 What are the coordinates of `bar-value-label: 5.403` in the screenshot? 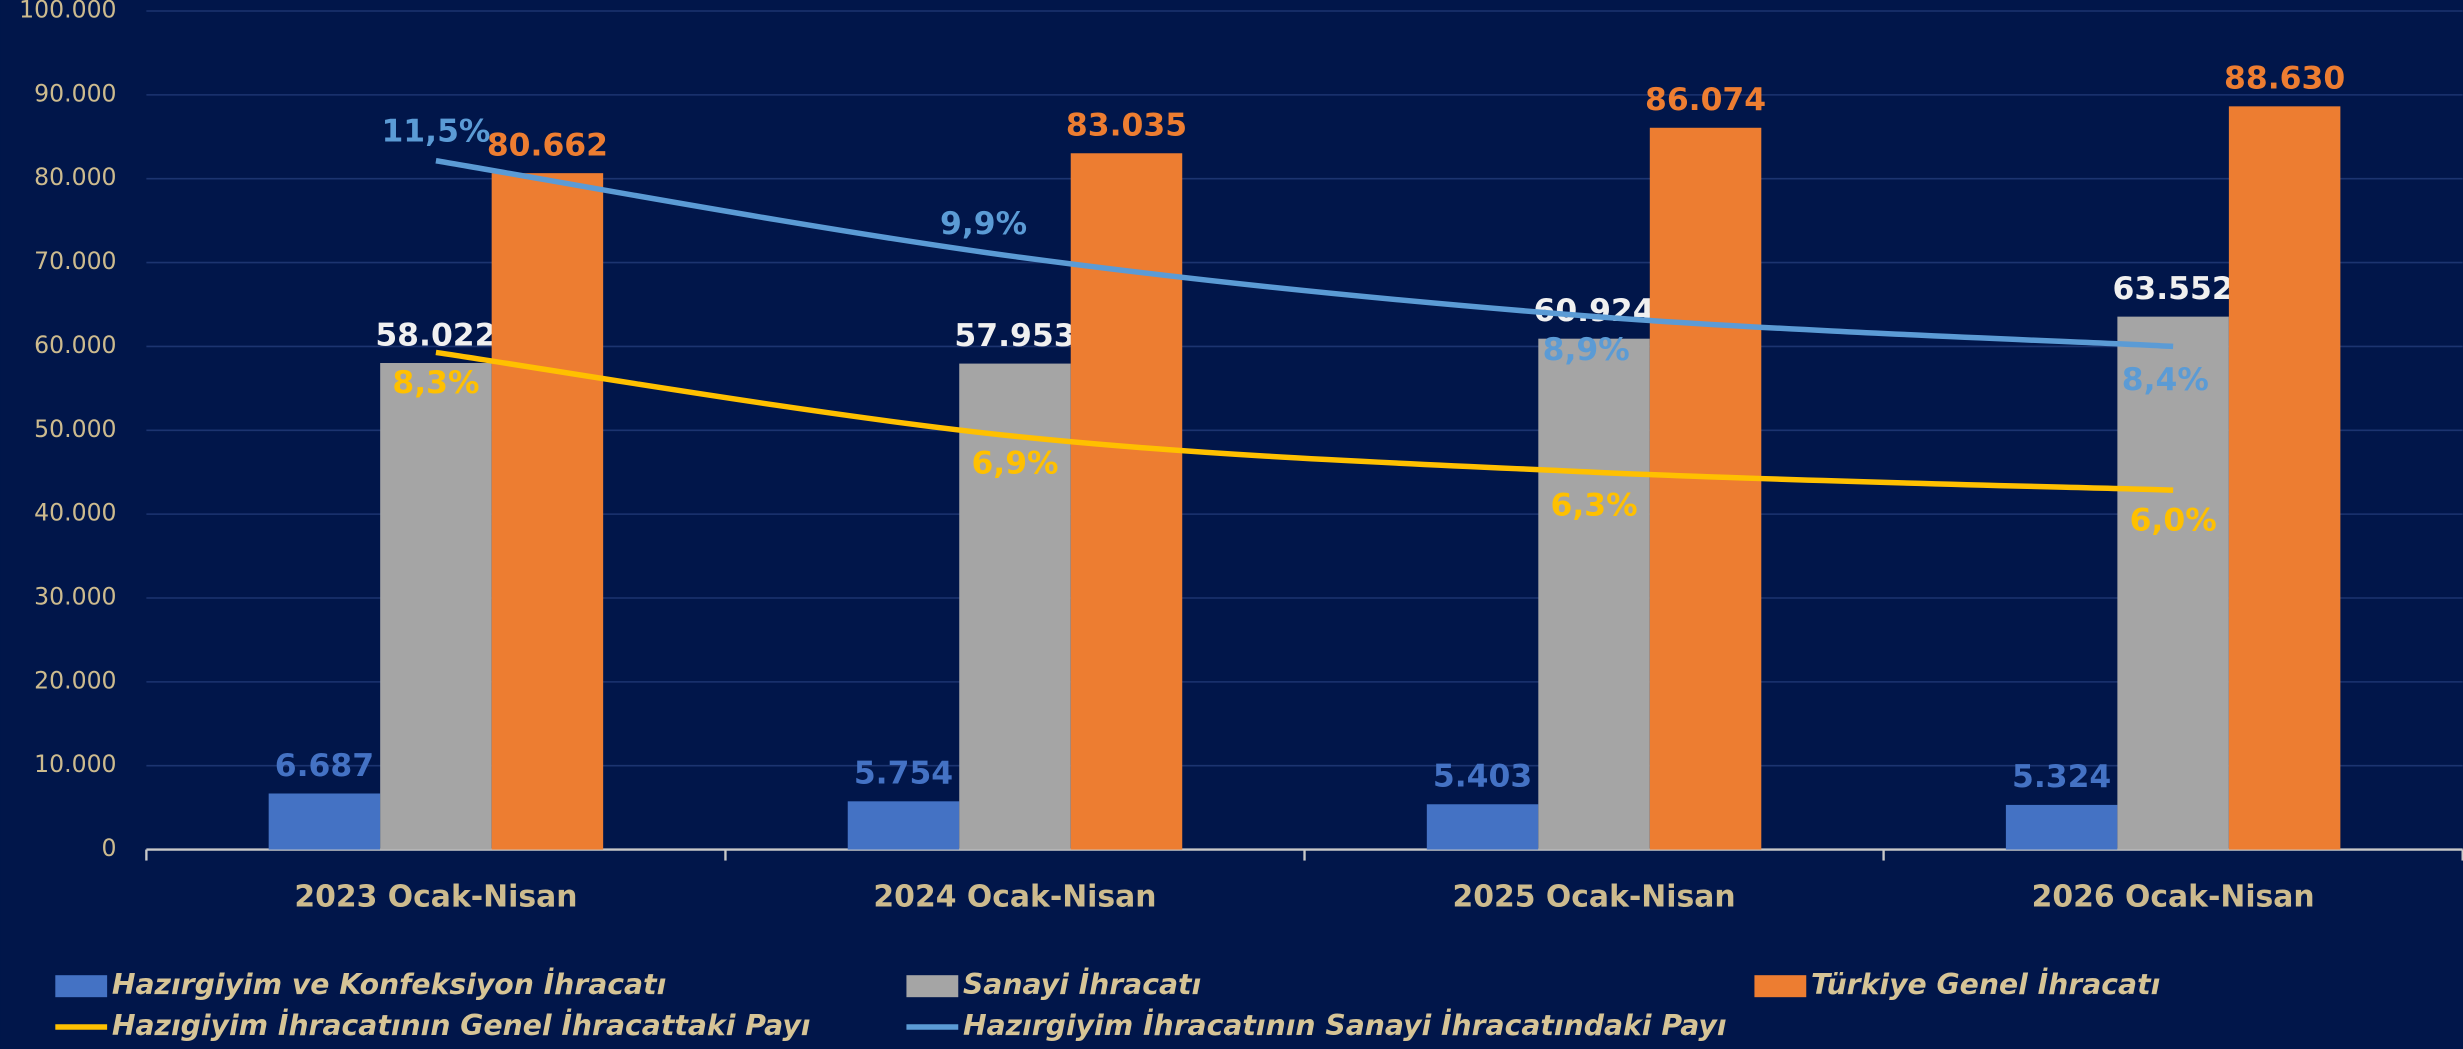 It's located at (1482, 777).